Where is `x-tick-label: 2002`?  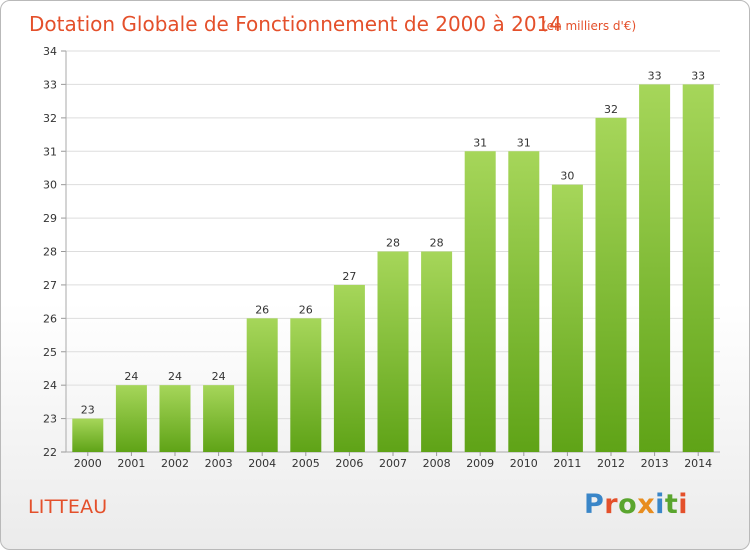
x-tick-label: 2002 is located at coordinates (175, 463).